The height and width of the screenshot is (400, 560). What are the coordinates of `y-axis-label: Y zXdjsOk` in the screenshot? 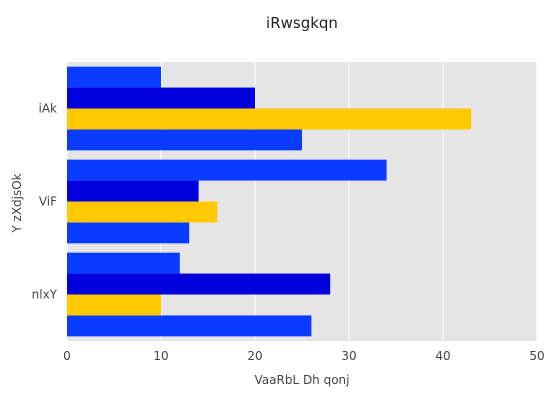 It's located at (17, 203).